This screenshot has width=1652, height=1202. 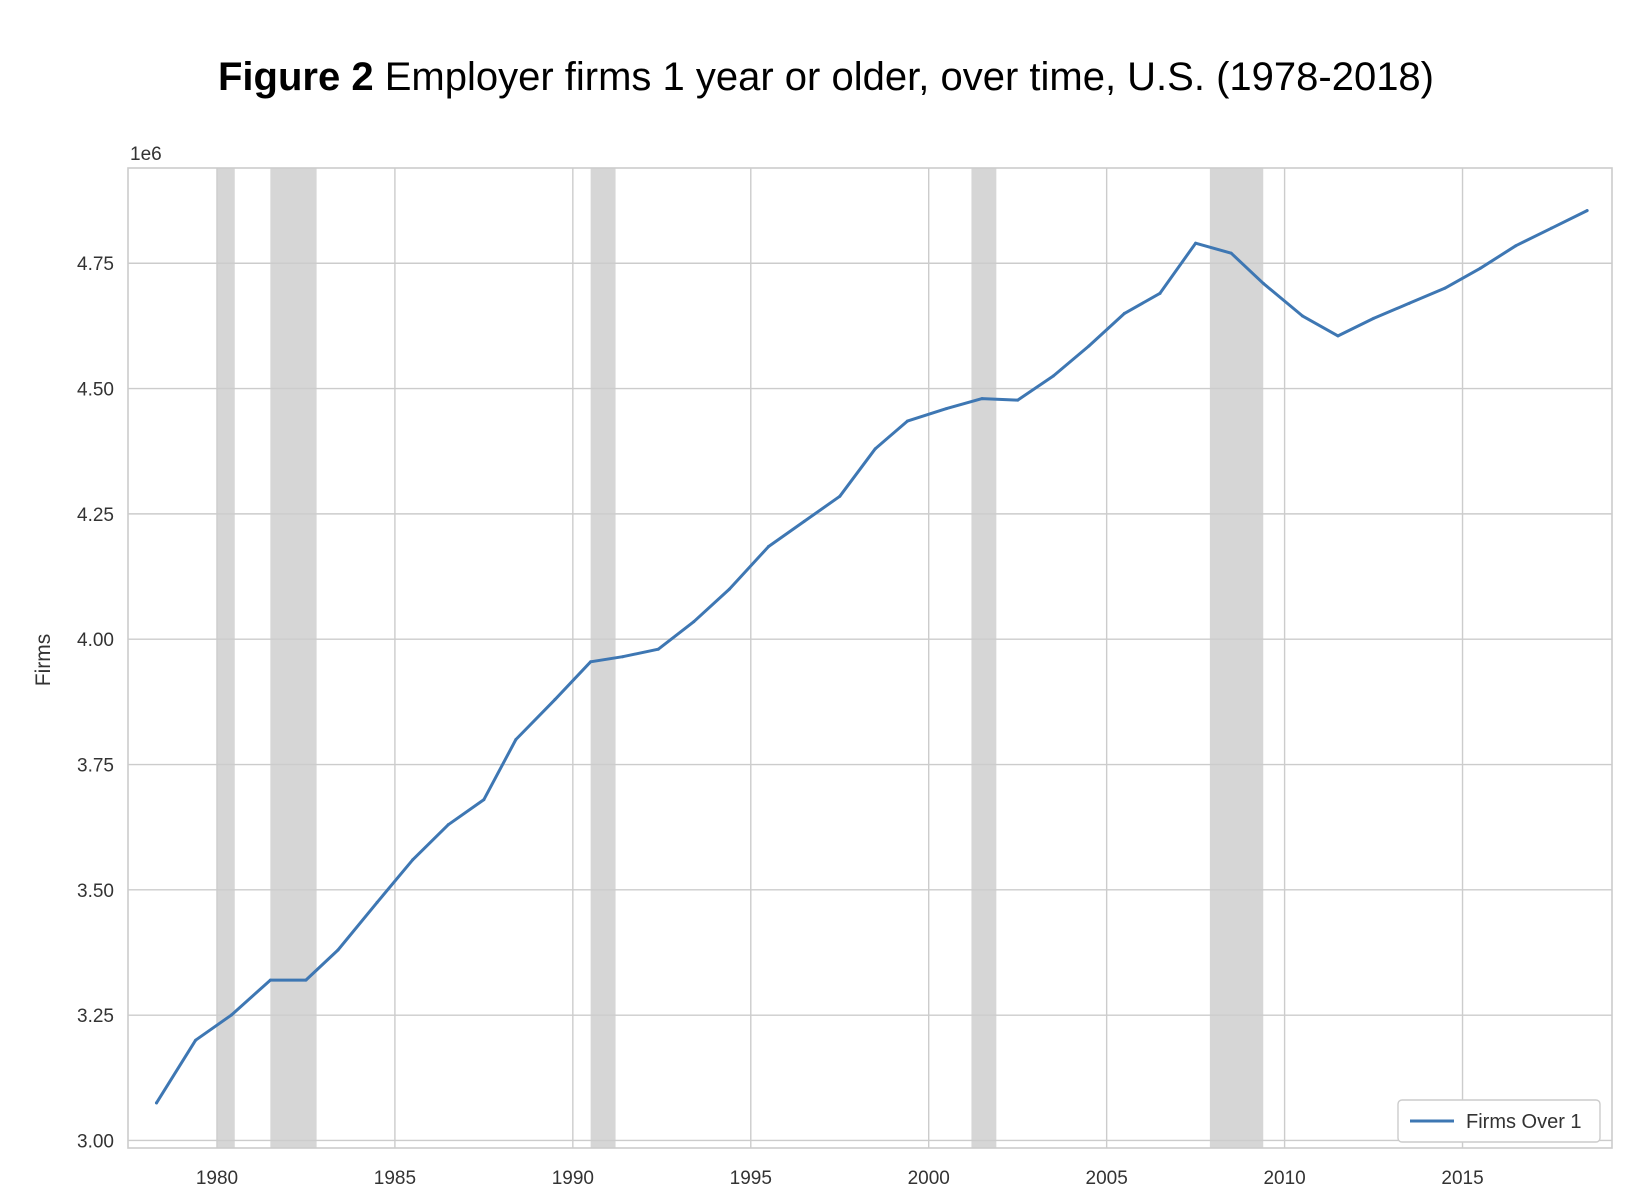 What do you see at coordinates (1524, 1122) in the screenshot?
I see `legend-label: Firms Over 1` at bounding box center [1524, 1122].